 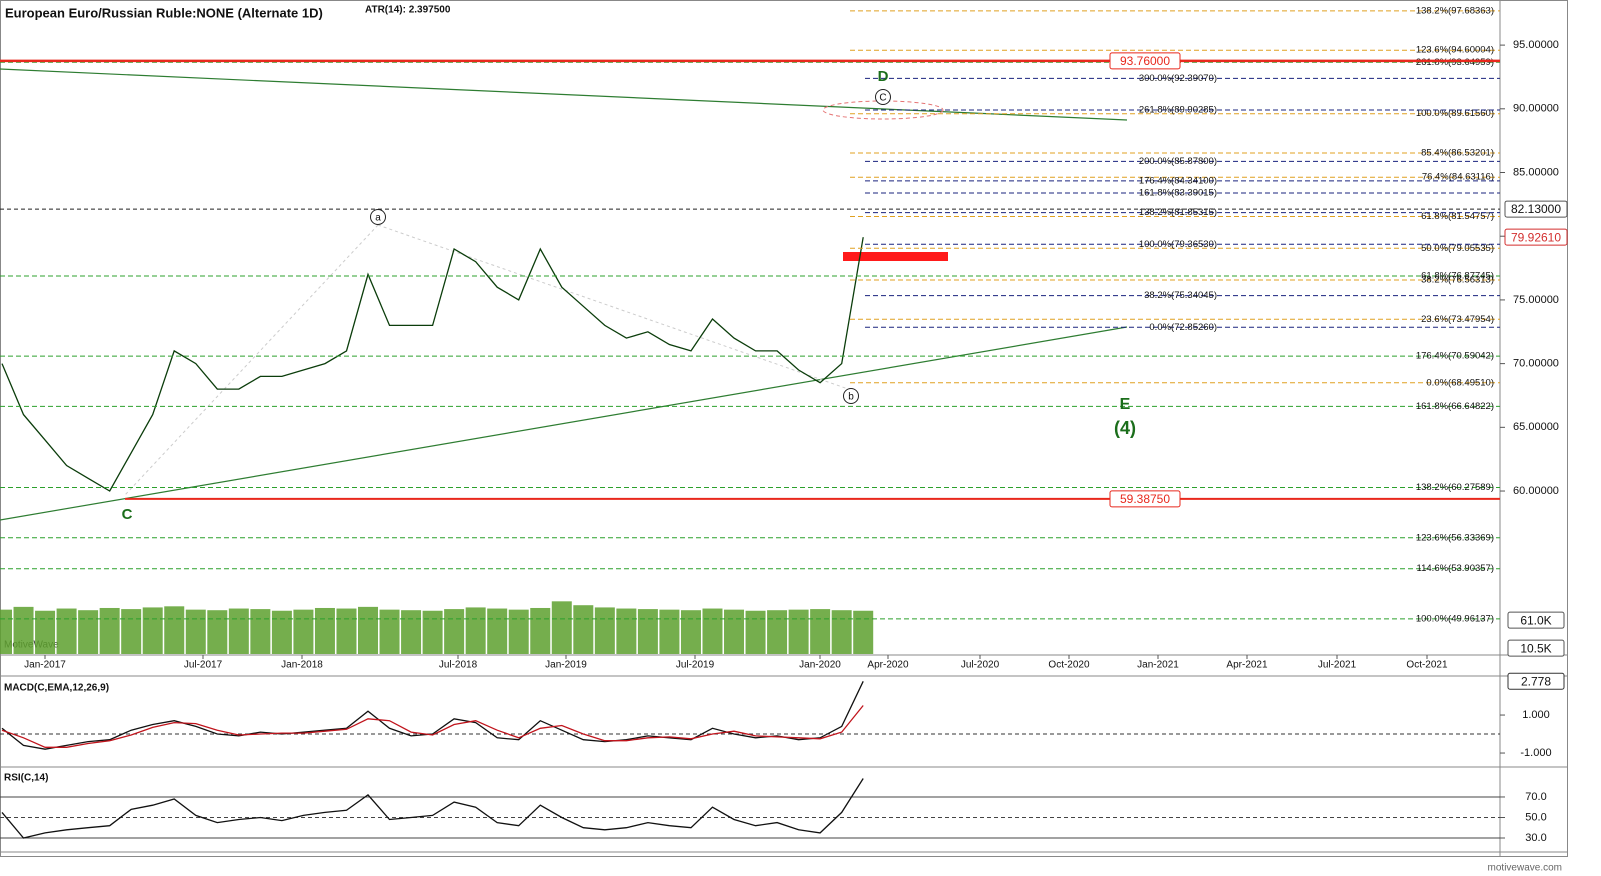 What do you see at coordinates (1458, 177) in the screenshot?
I see `fib-label: 76.4%(84.63116)` at bounding box center [1458, 177].